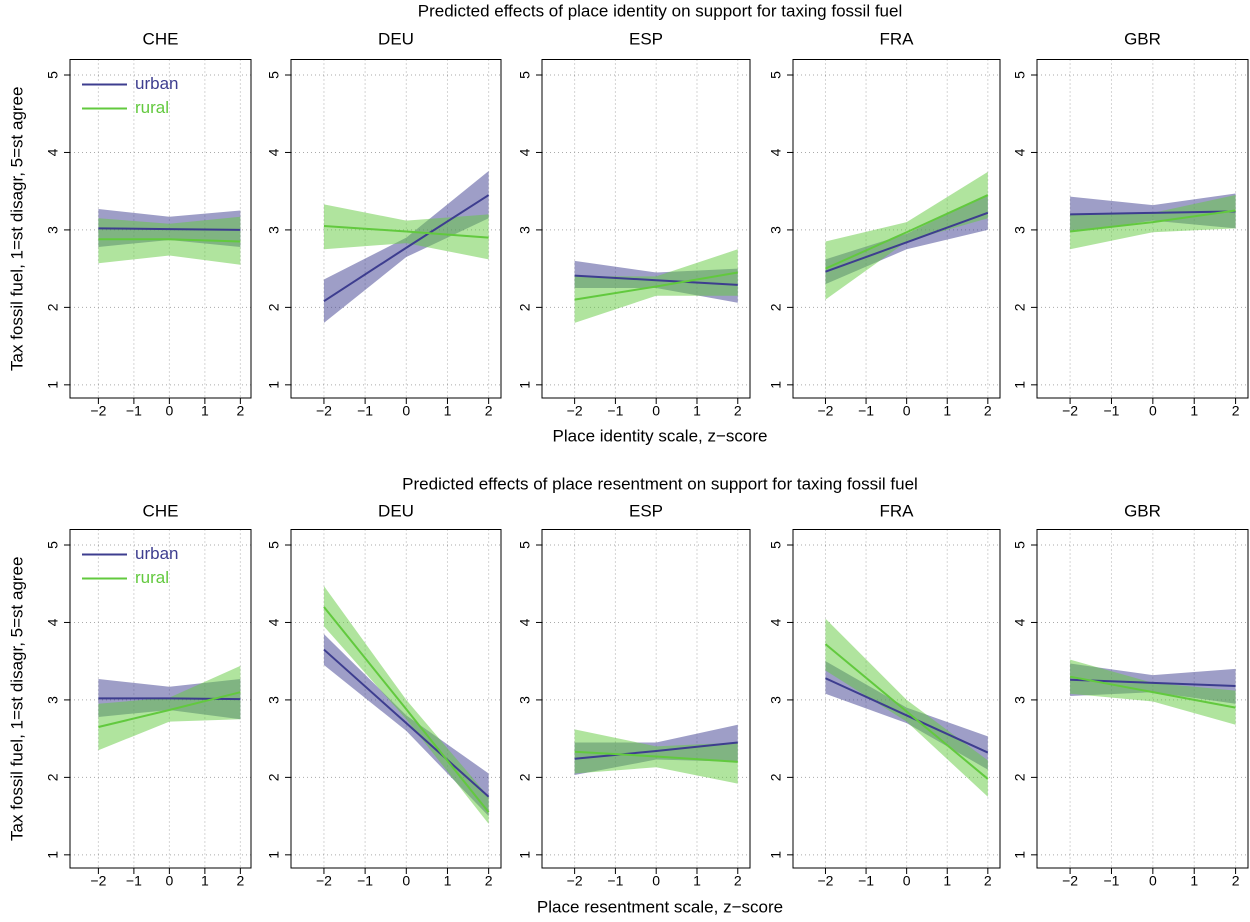  Describe the element at coordinates (660, 906) in the screenshot. I see `x-axis-label: Place resentment scale, z−score` at that location.